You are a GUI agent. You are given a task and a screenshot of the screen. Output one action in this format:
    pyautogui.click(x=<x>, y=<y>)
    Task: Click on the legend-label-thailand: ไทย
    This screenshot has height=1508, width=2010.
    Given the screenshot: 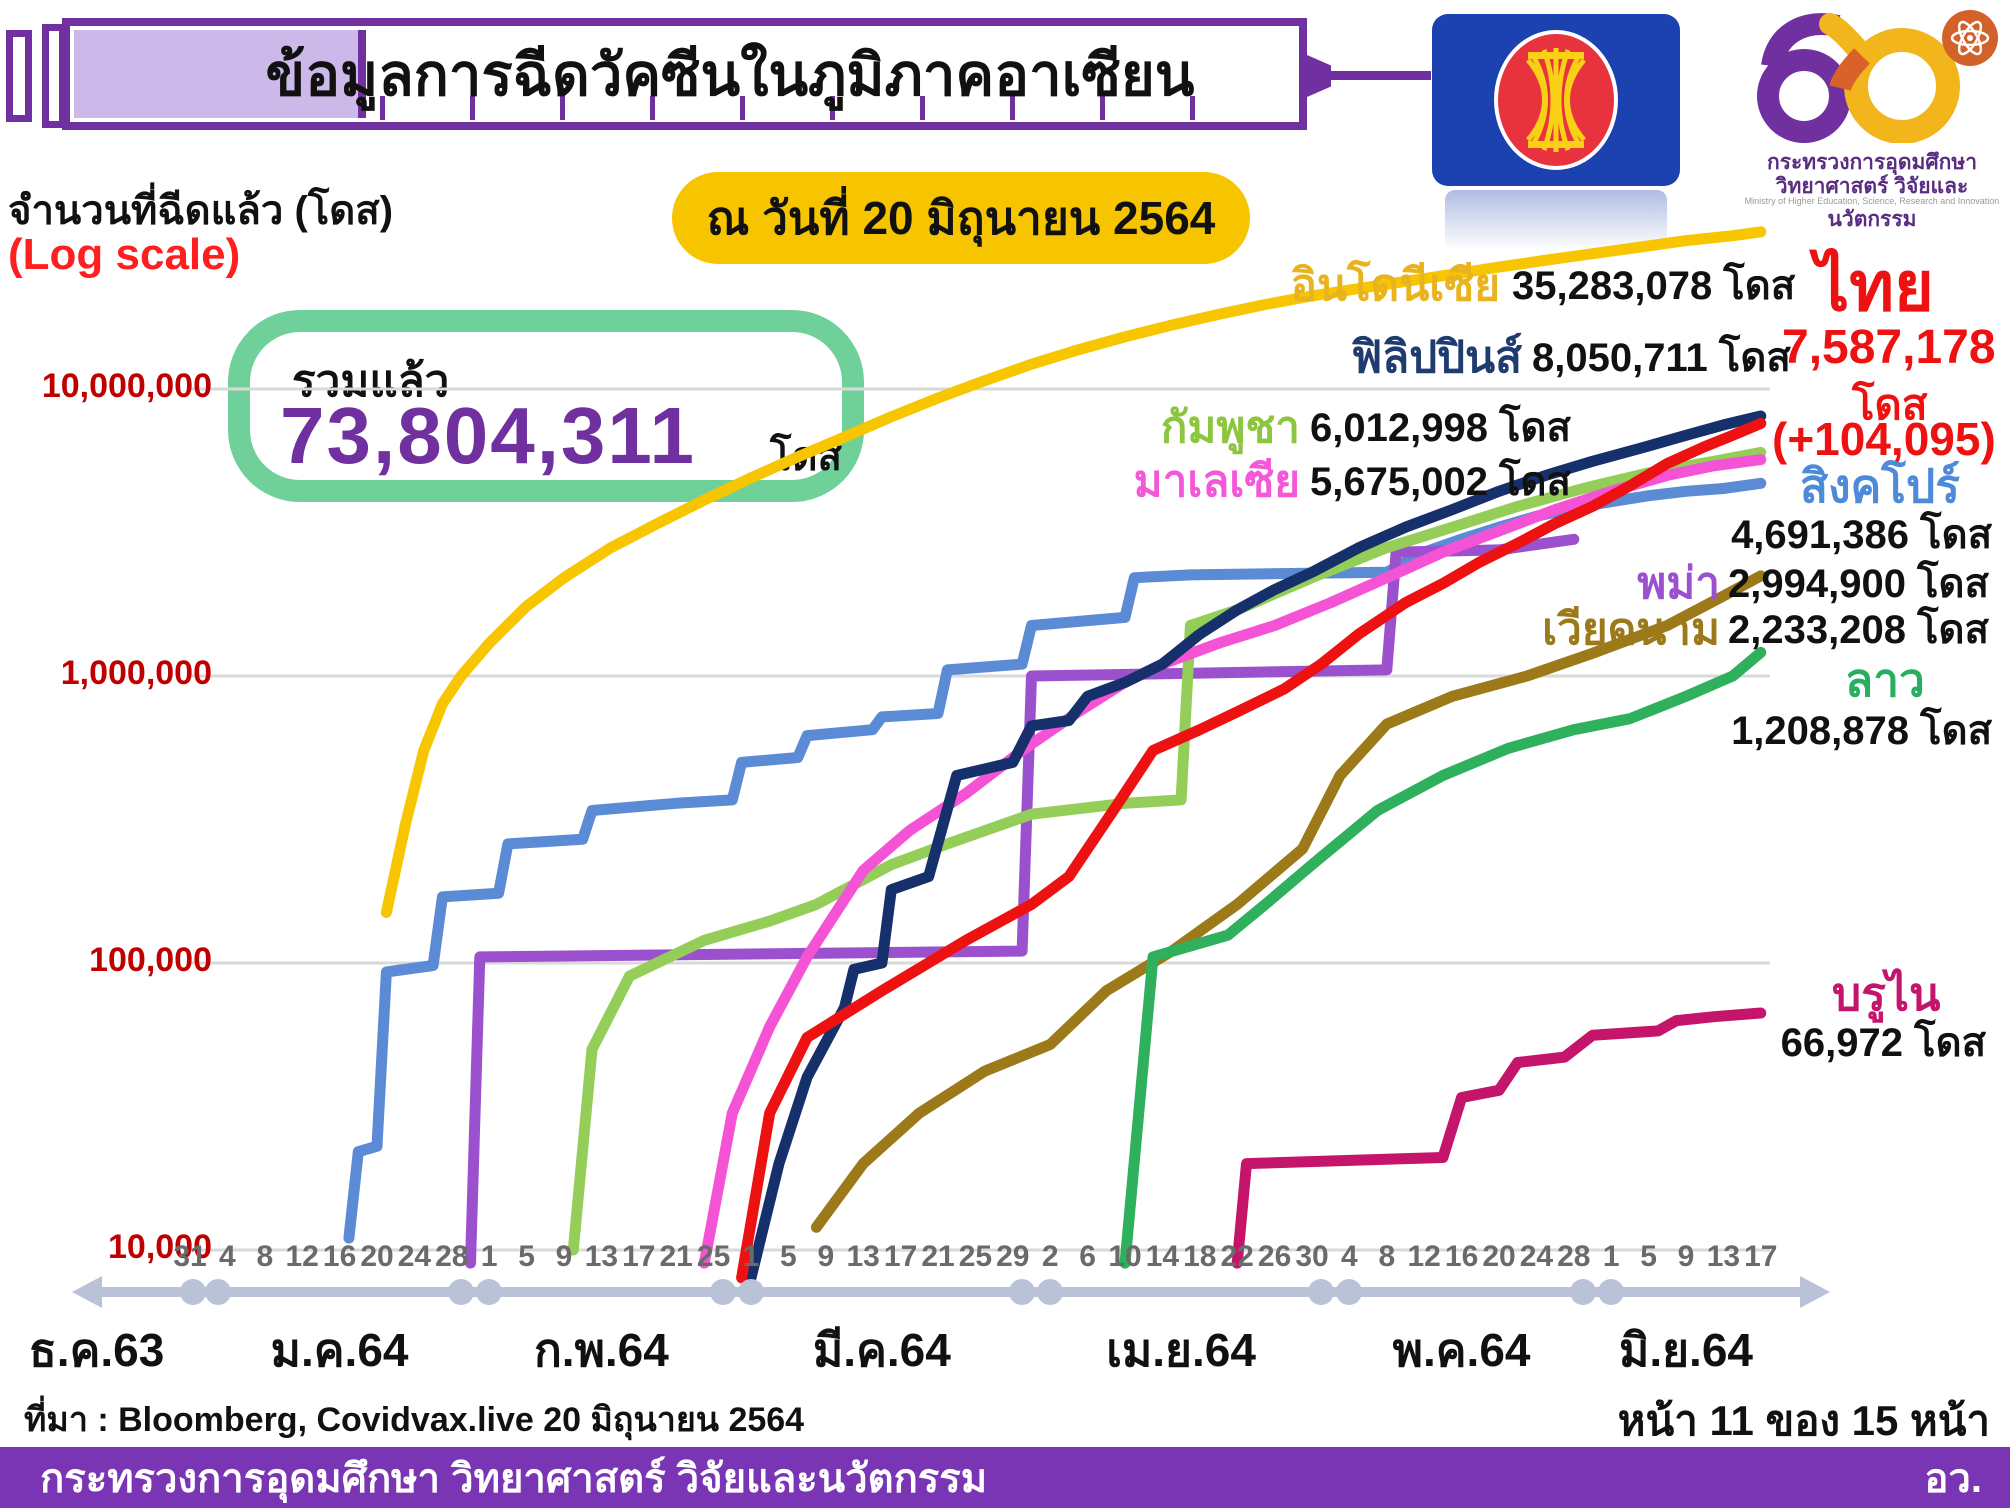 What is the action you would take?
    pyautogui.click(x=1874, y=287)
    